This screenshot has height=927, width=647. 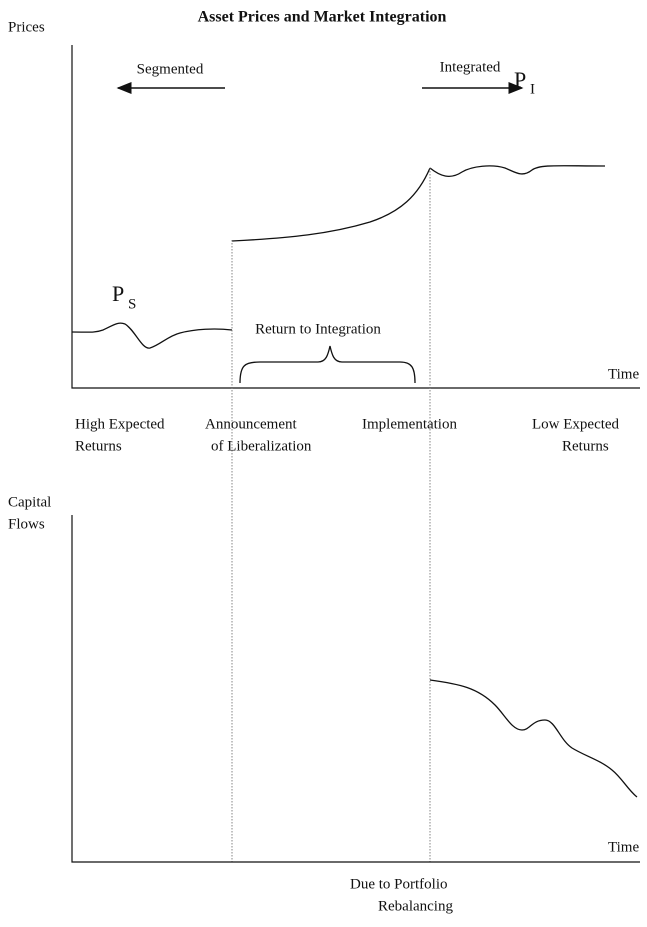 What do you see at coordinates (331, 204) in the screenshot?
I see `rising-price` at bounding box center [331, 204].